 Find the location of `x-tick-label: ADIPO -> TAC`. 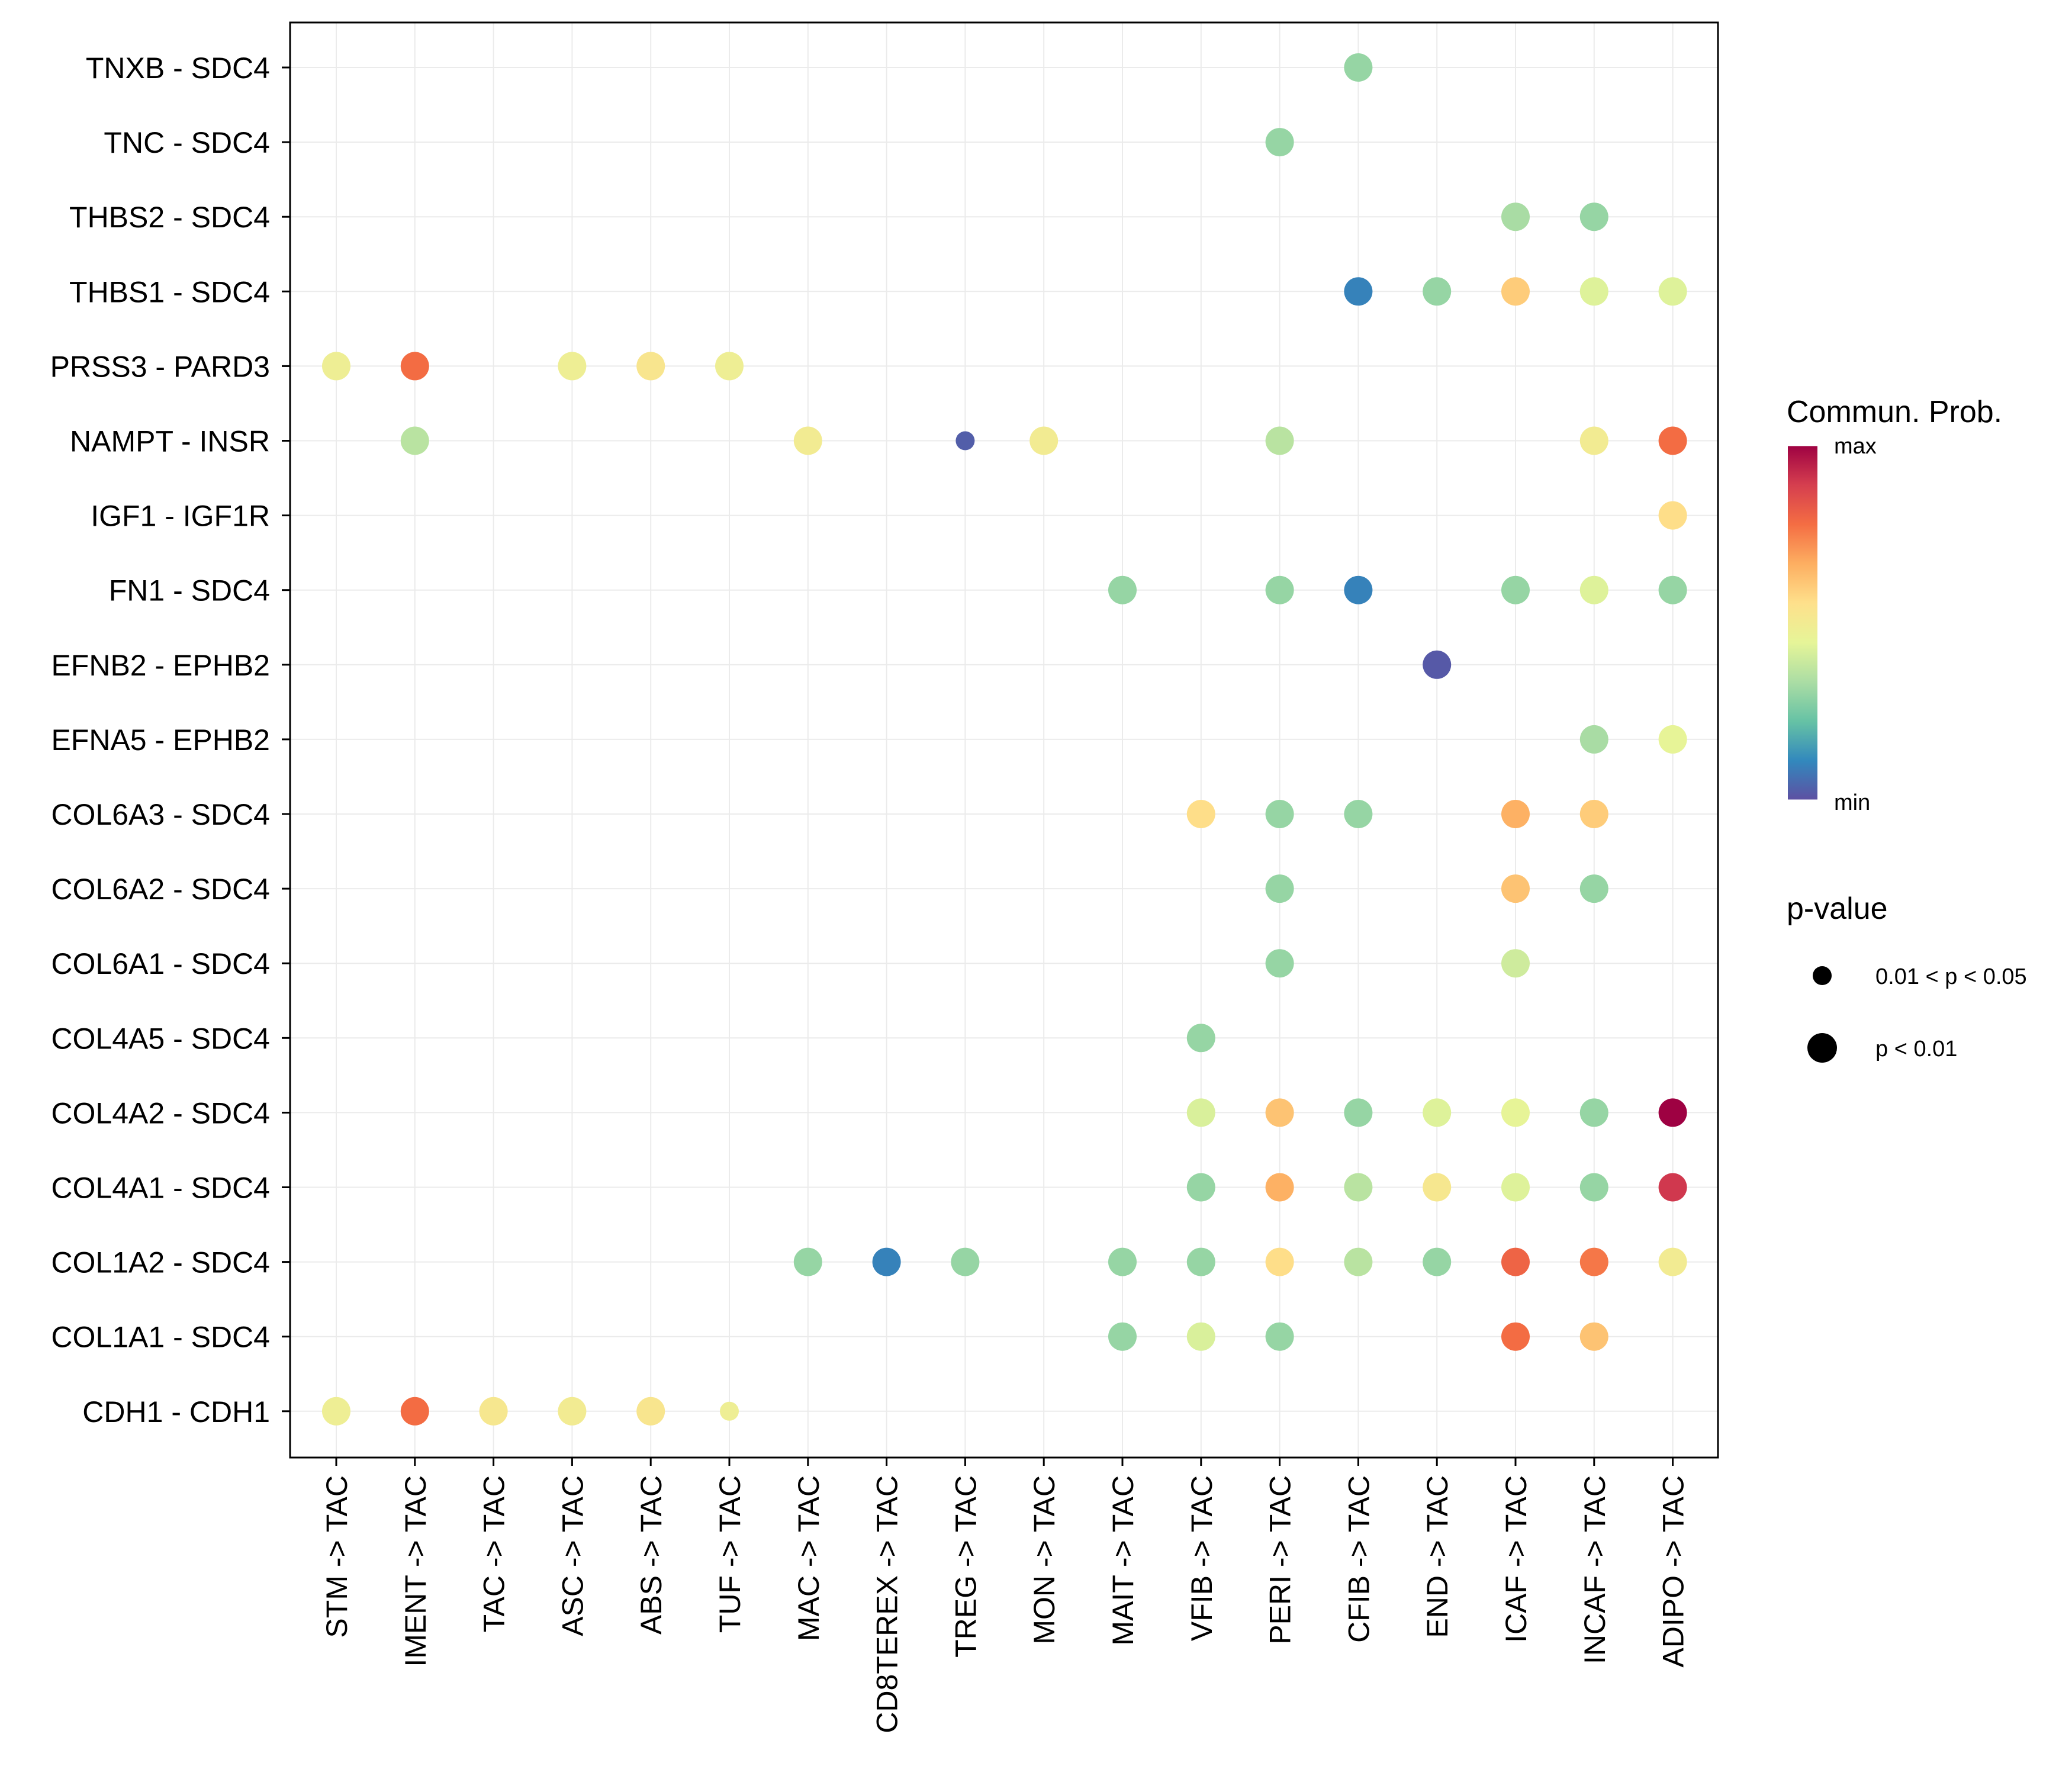

x-tick-label: ADIPO -> TAC is located at coordinates (1673, 1571).